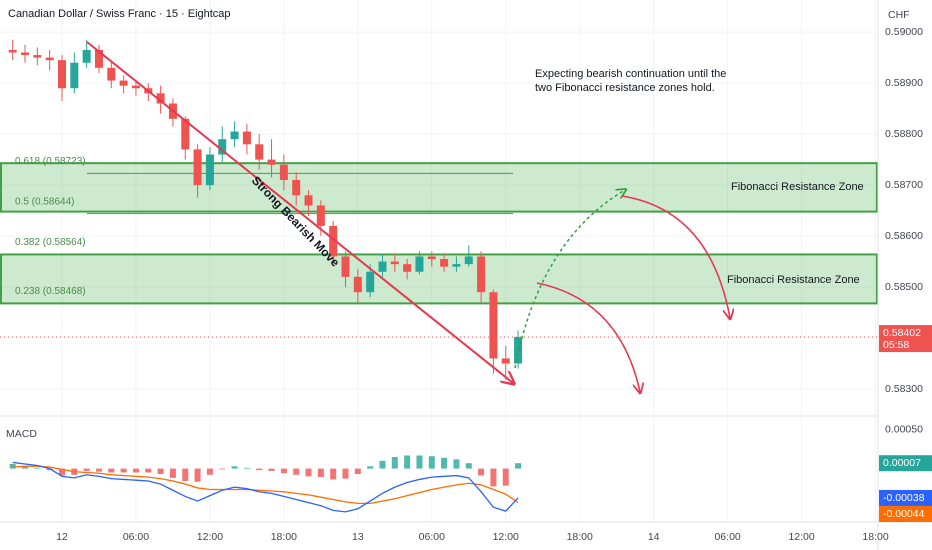  What do you see at coordinates (904, 514) in the screenshot?
I see `macd-tag-value: -0.00044` at bounding box center [904, 514].